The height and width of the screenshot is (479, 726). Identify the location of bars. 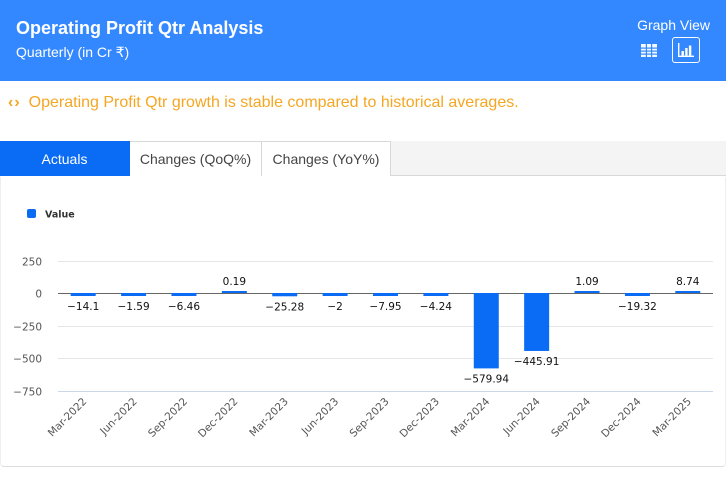
(385, 330).